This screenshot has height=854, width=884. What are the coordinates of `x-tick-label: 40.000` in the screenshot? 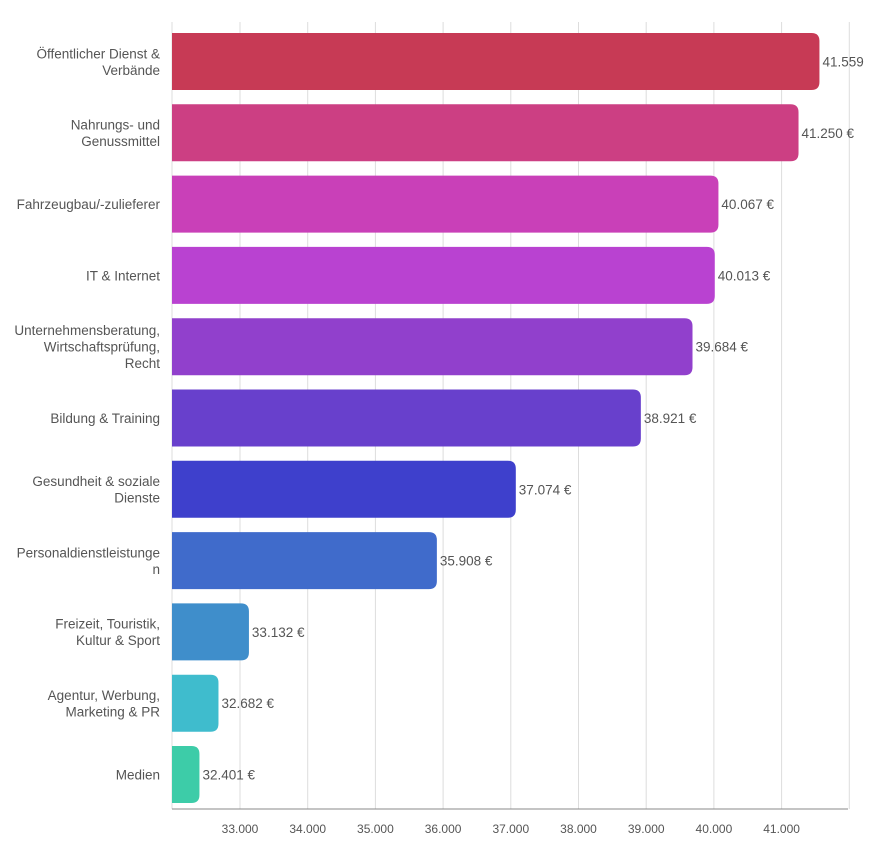 It's located at (714, 829).